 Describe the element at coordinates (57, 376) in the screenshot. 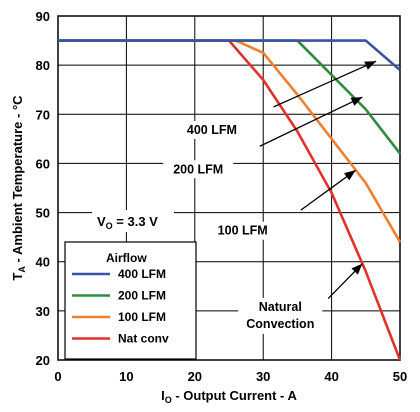

I see `x-tick-label-0: 0` at that location.